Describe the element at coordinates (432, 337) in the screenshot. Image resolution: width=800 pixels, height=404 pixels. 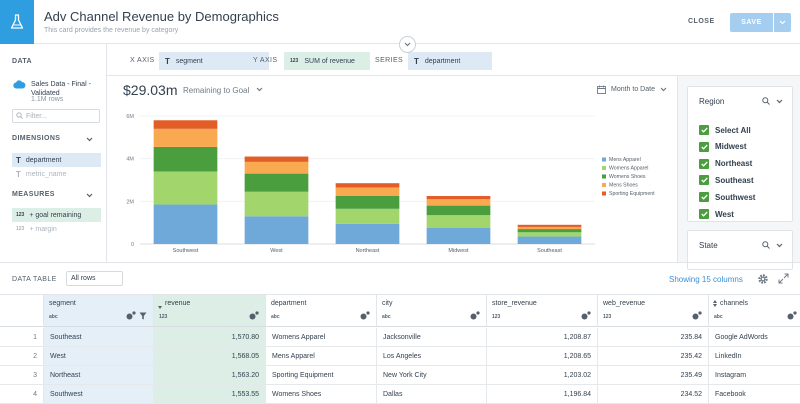
I see `table-cell: Jacksonville` at that location.